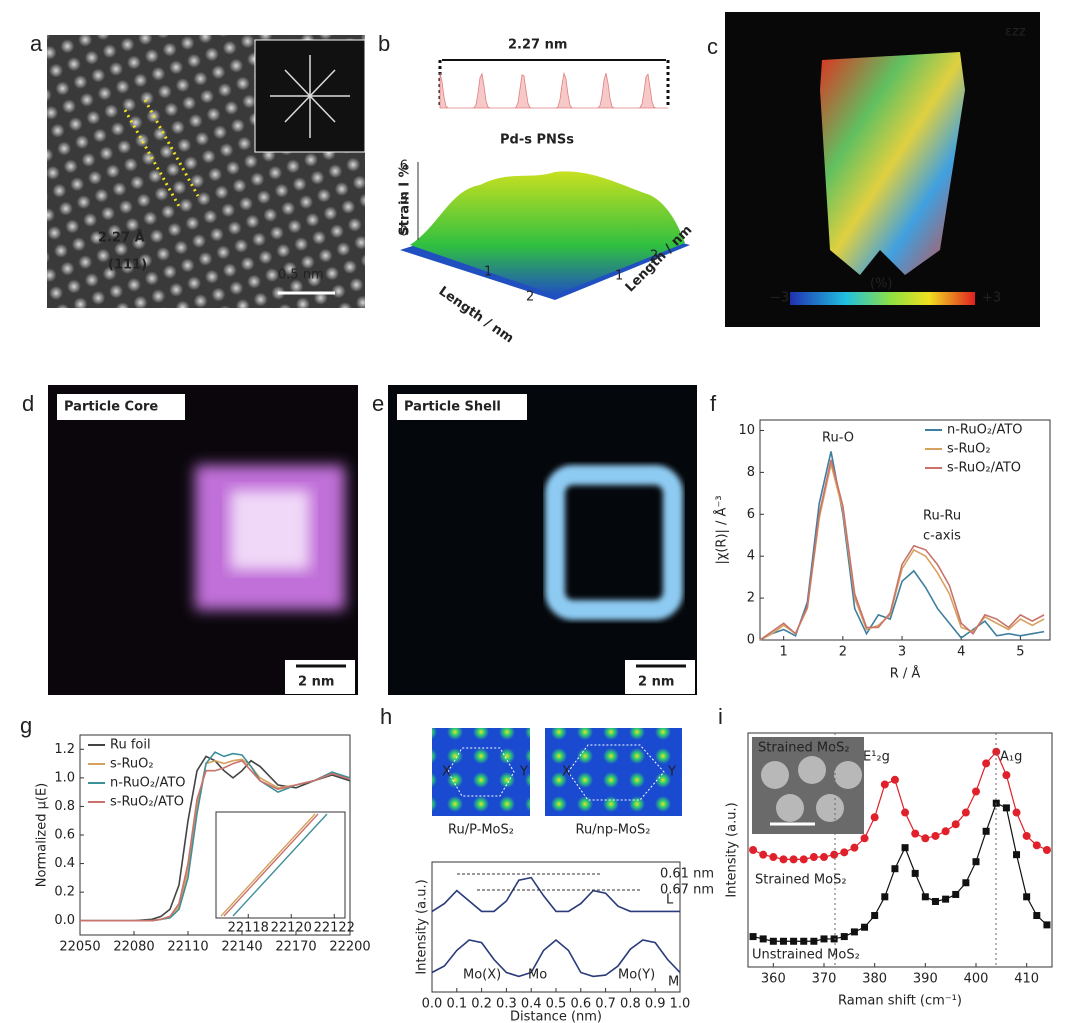 This screenshot has height=1023, width=1080. I want to click on panel-label: e, so click(378, 403).